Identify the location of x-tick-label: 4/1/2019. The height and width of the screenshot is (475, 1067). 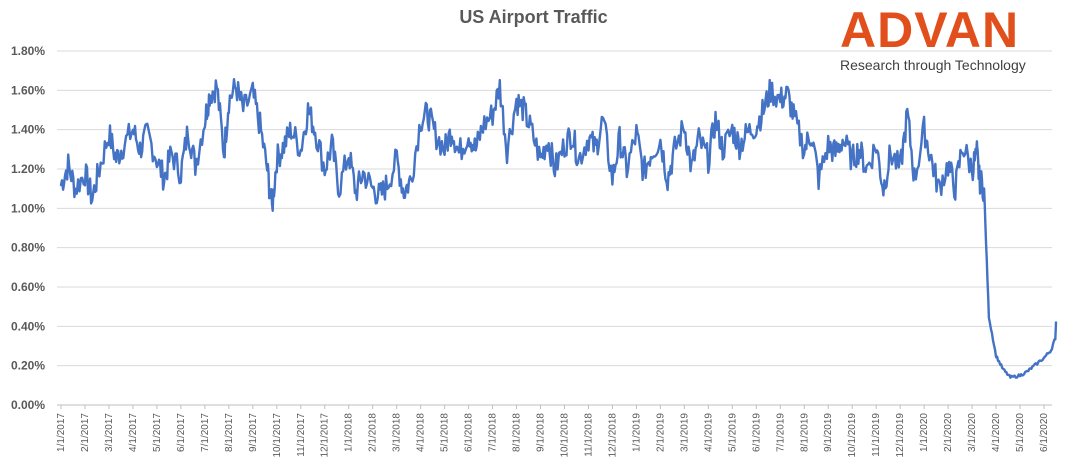
(708, 432).